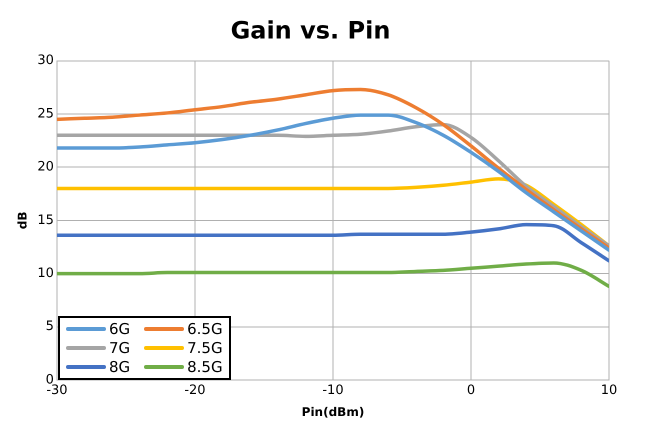 This screenshot has height=444, width=649. I want to click on chart-title: Gain vs. Pin, so click(310, 30).